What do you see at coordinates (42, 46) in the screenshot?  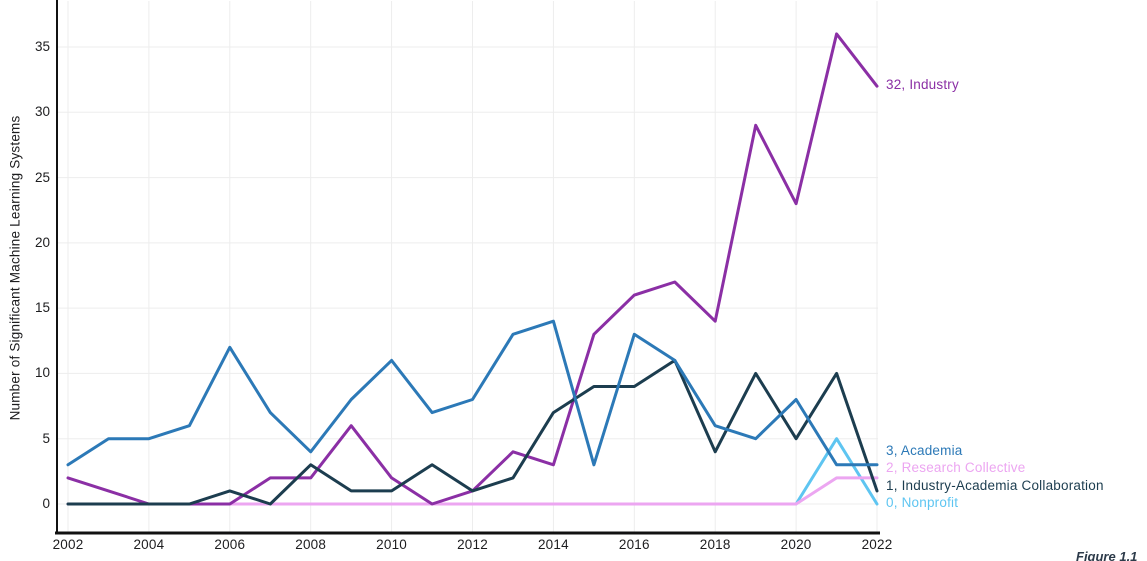 I see `y-tick-label: 35` at bounding box center [42, 46].